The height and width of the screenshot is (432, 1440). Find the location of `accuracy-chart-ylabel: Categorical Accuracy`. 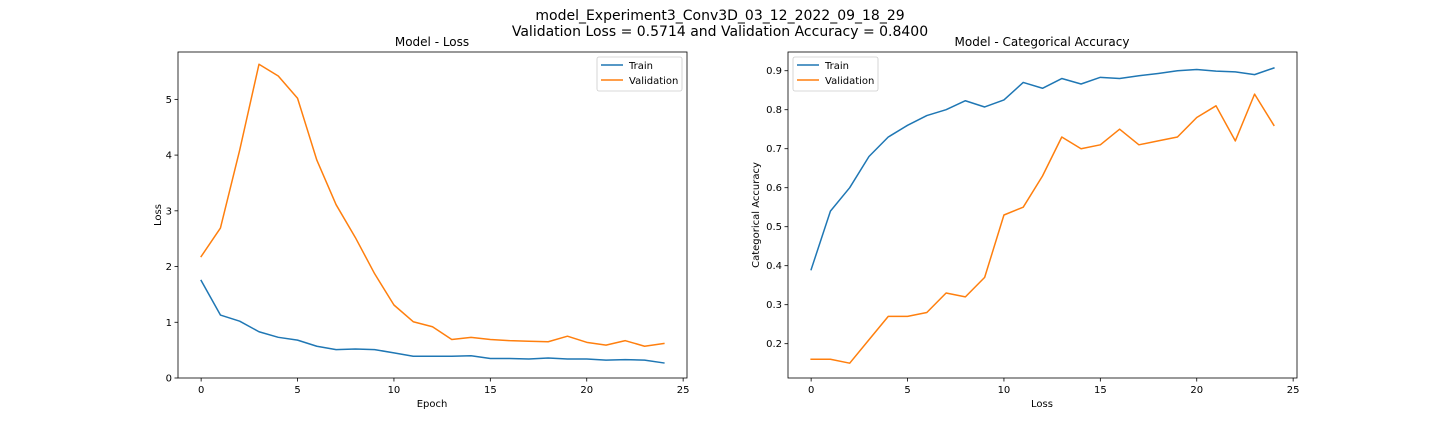

accuracy-chart-ylabel: Categorical Accuracy is located at coordinates (756, 215).